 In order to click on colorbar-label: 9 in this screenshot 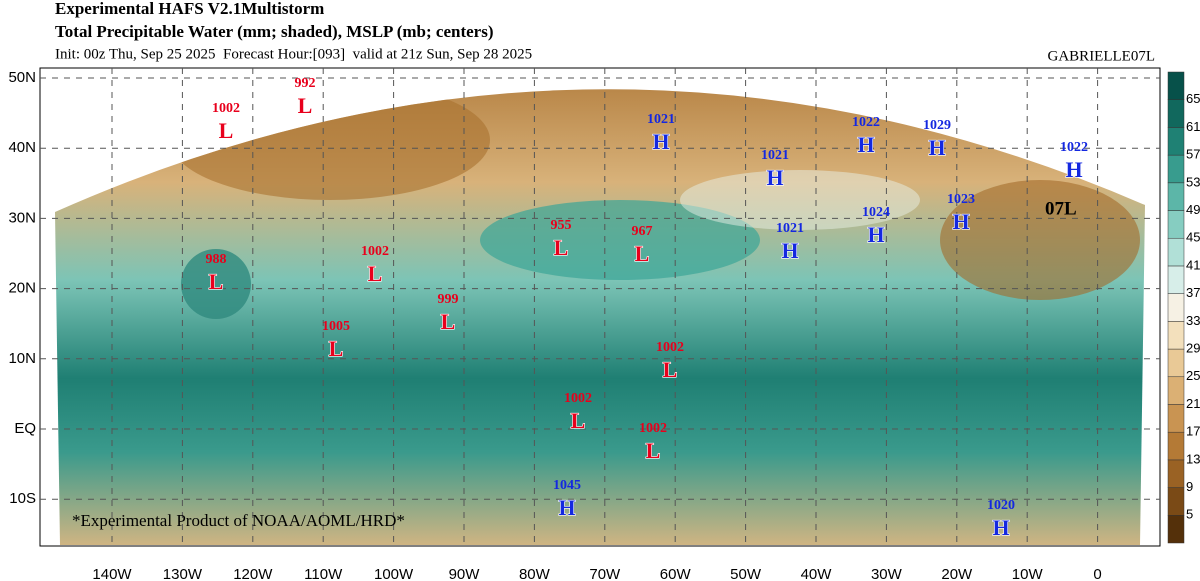, I will do `click(1189, 486)`.